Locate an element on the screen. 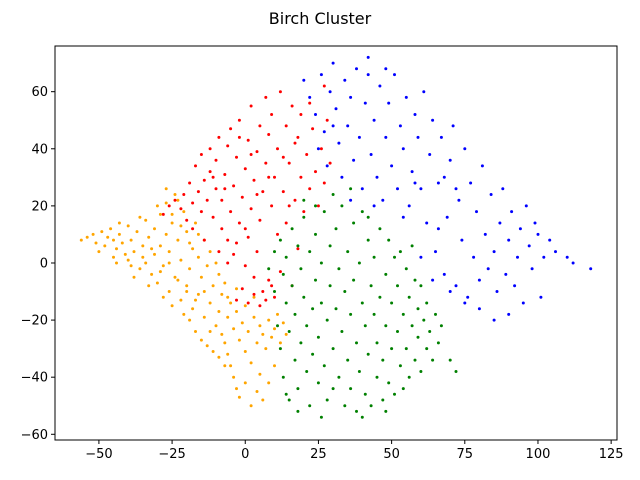 This screenshot has height=480, width=640. x-axis: −50 −25 0 25 50 75 100 125 is located at coordinates (354, 451).